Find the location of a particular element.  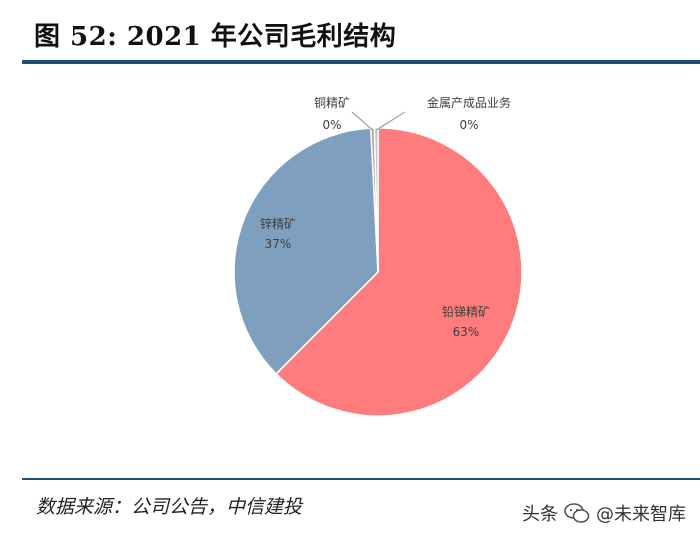

slice-value-copper: 0% is located at coordinates (331, 125).